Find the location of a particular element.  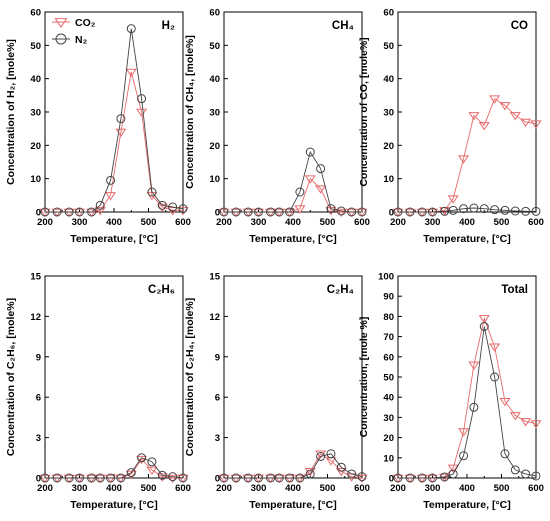

y-axis-title: Concentration of C₂H₆, [mole%] is located at coordinates (11, 377).